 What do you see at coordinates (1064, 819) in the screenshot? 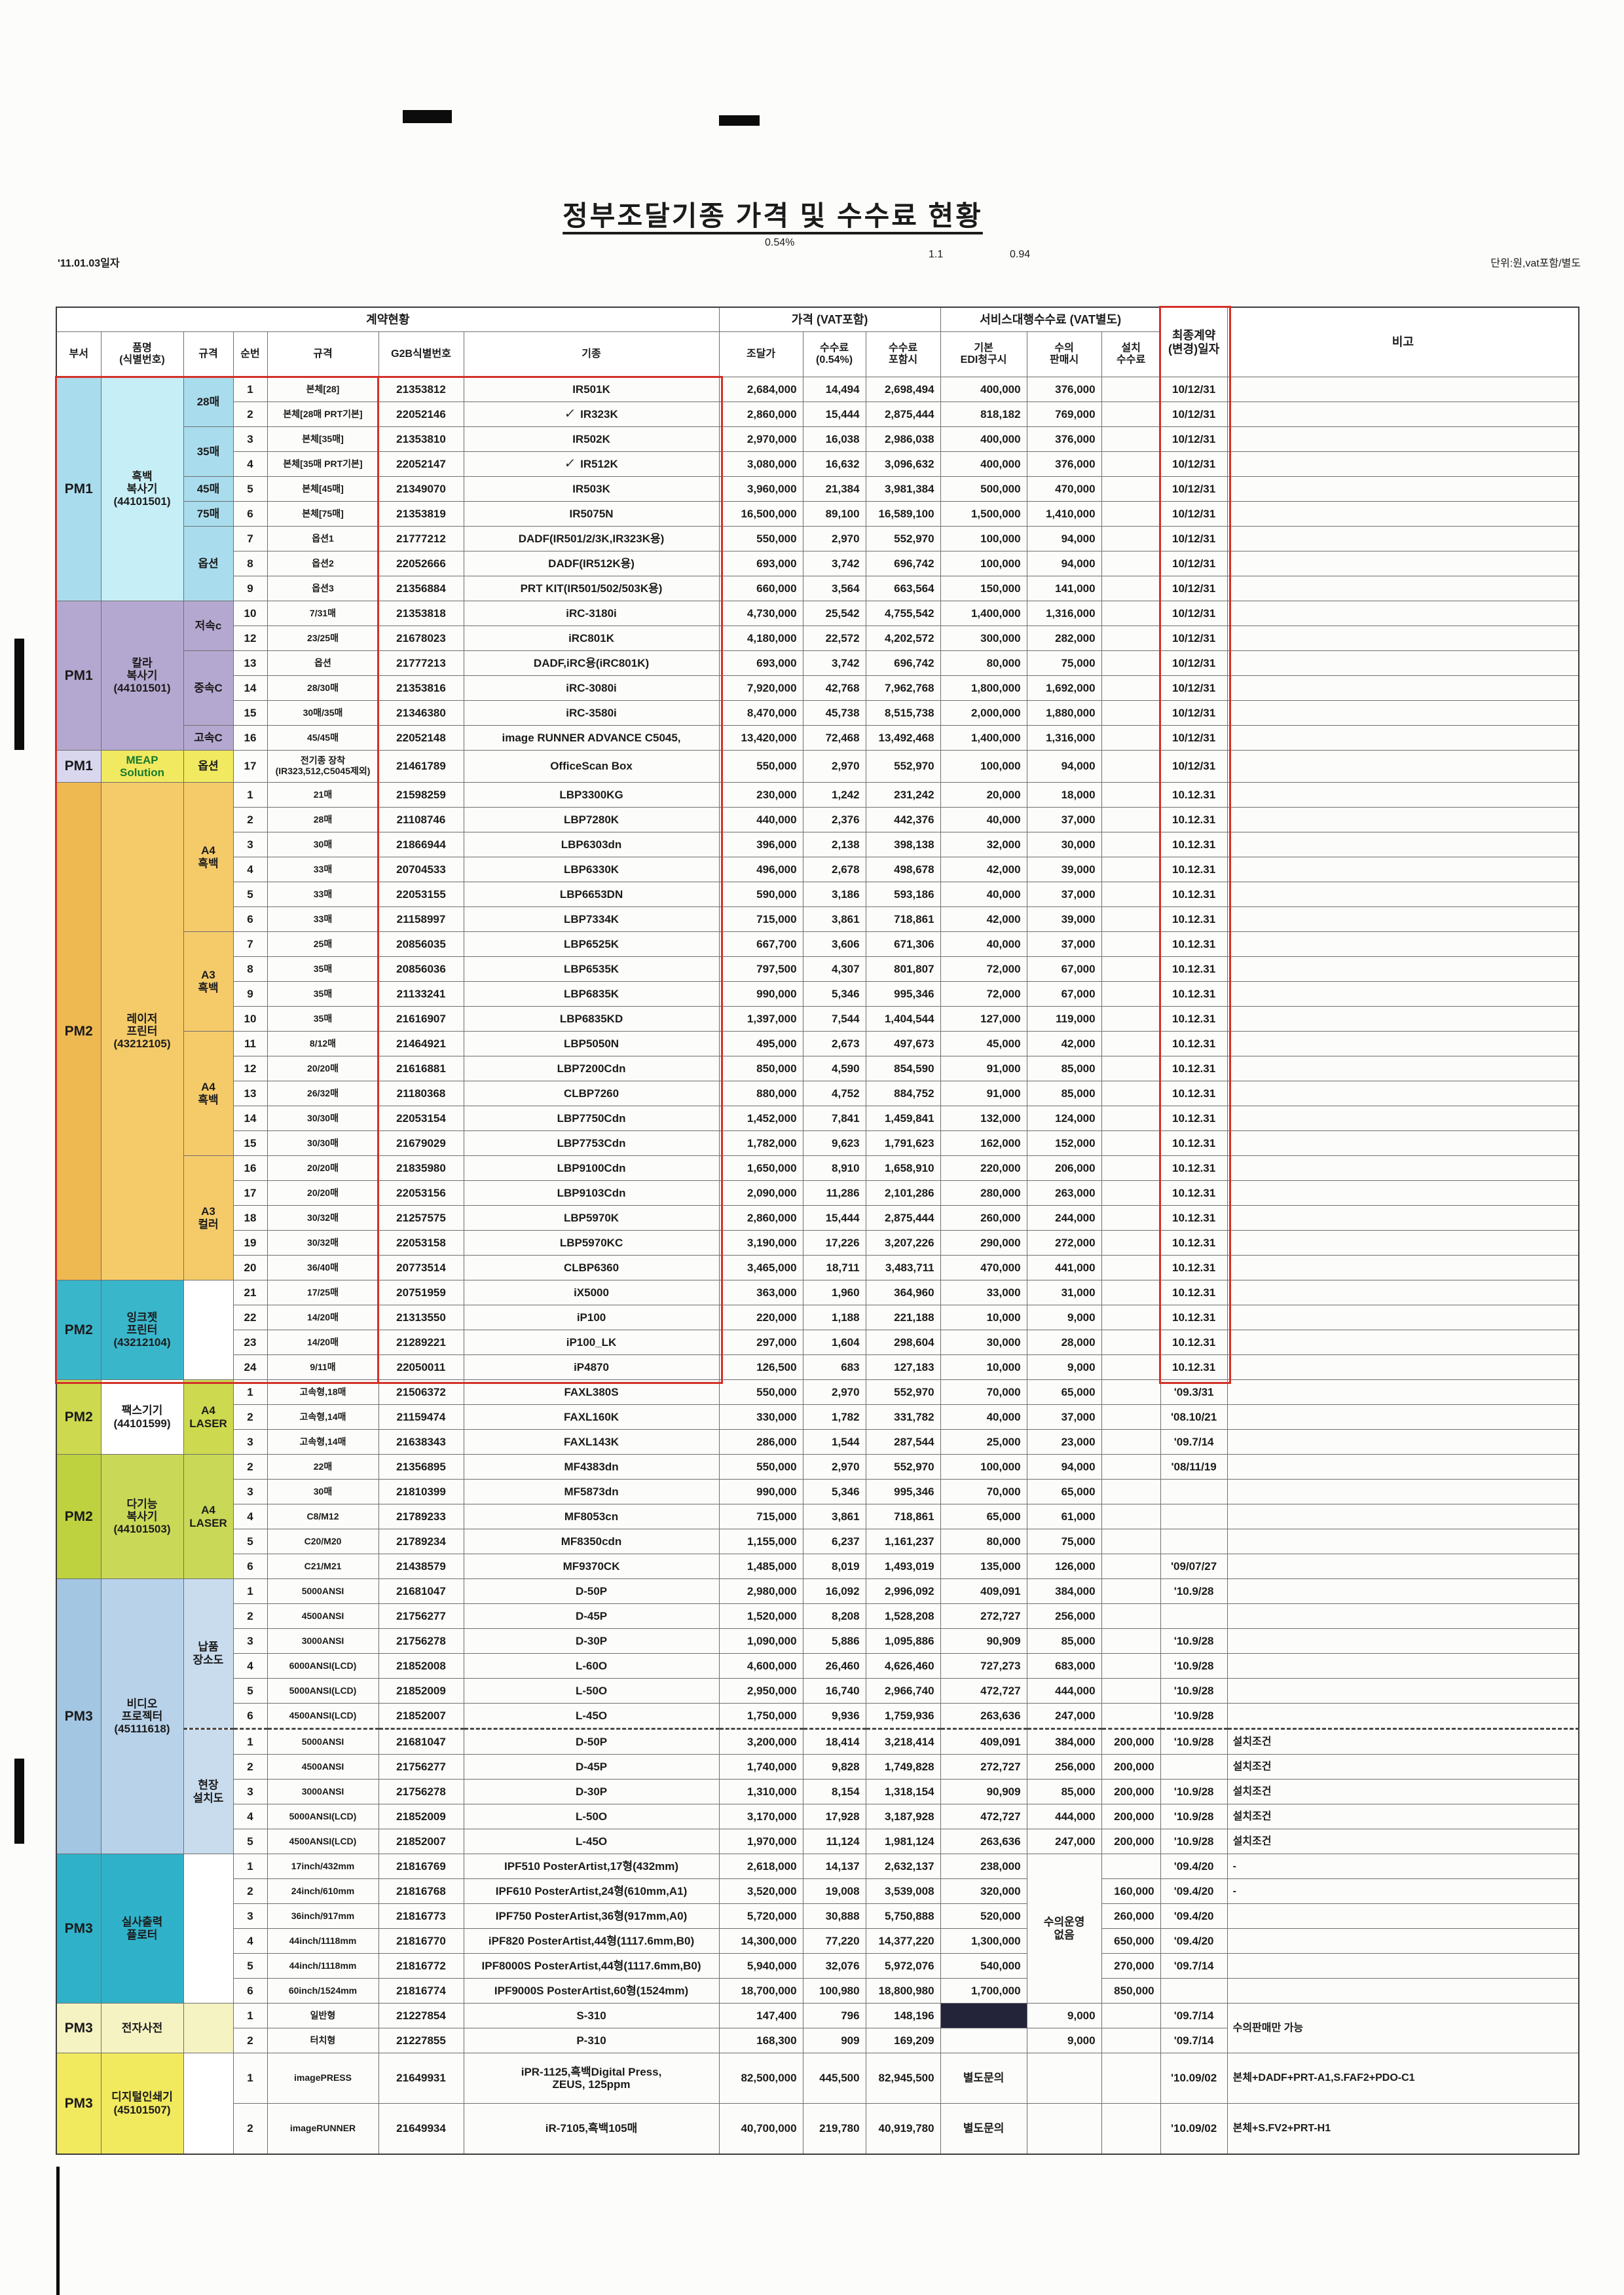
I see `cell-direct: 37,000` at bounding box center [1064, 819].